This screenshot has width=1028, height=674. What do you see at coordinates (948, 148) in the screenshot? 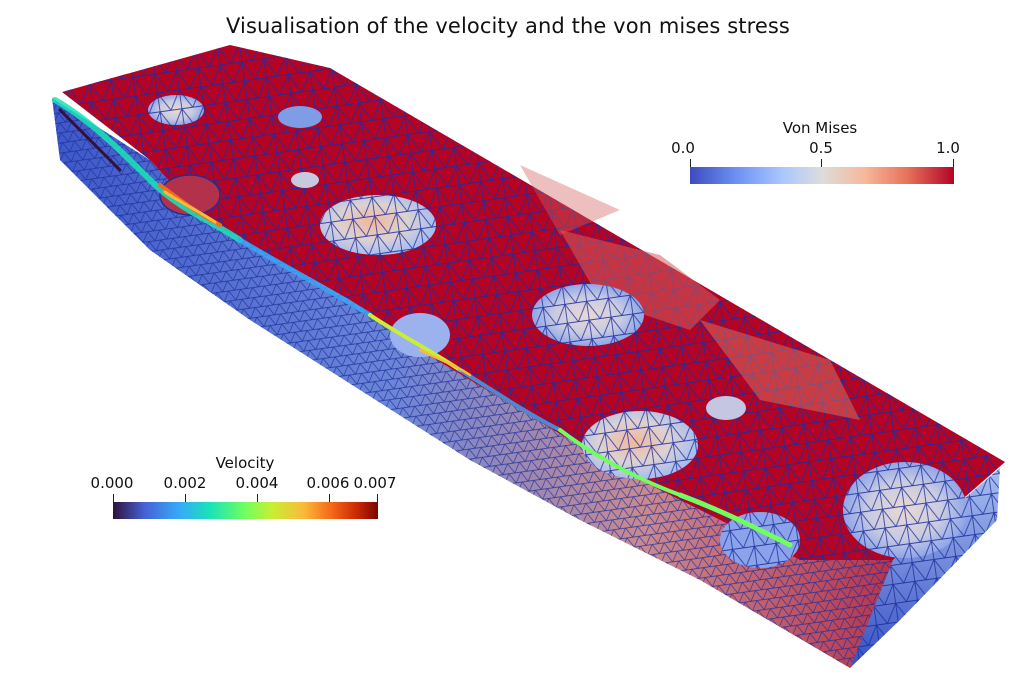
I see `von-mises-tick-2: 1.0` at bounding box center [948, 148].